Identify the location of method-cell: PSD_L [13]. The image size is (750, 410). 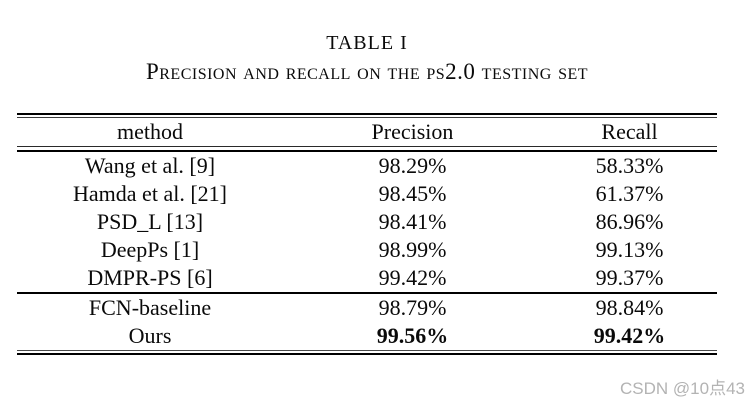
(150, 221).